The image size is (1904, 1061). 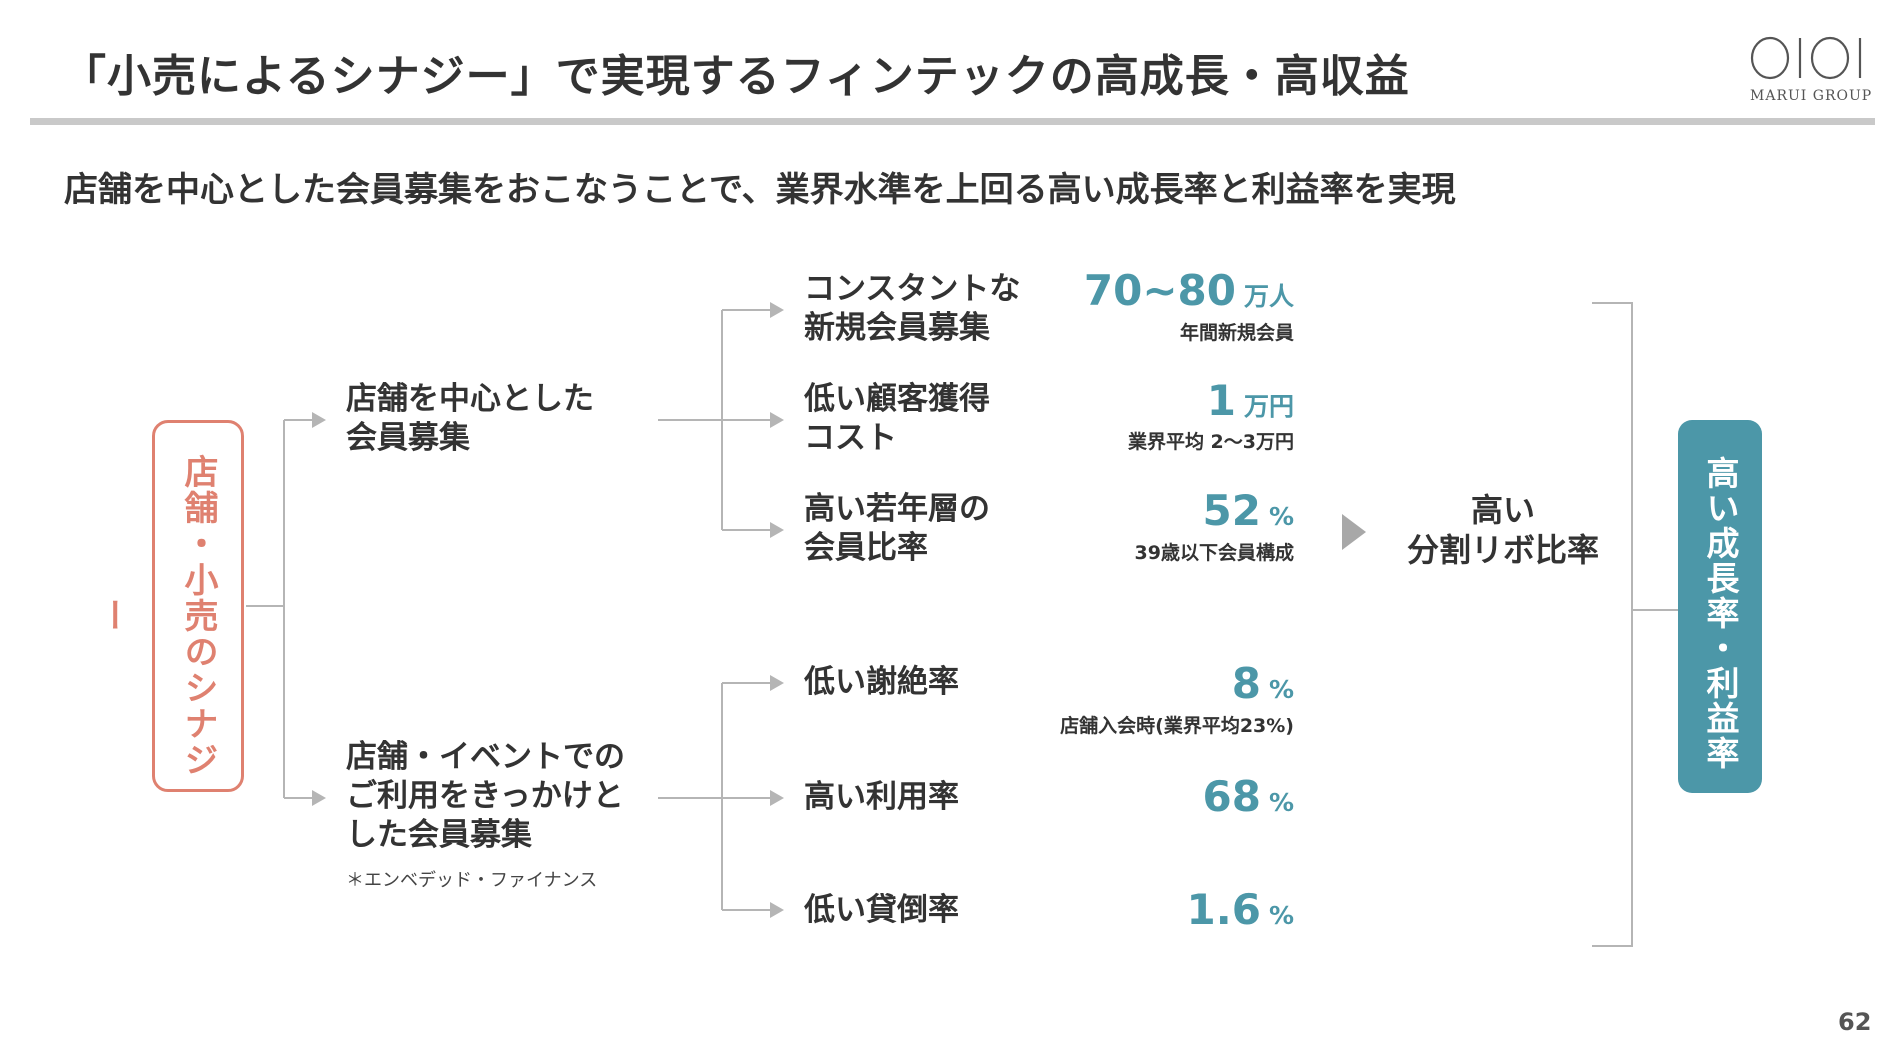 What do you see at coordinates (897, 509) in the screenshot?
I see `metric-label-line1: 高い若年層の` at bounding box center [897, 509].